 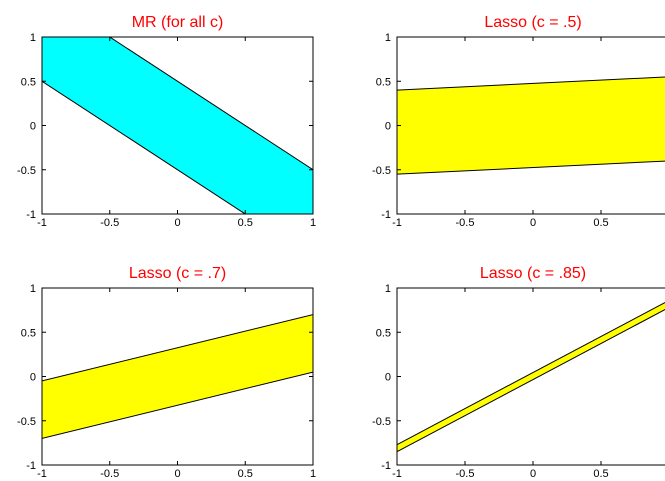 I want to click on chart-title: Lasso (c = .7), so click(x=177, y=273).